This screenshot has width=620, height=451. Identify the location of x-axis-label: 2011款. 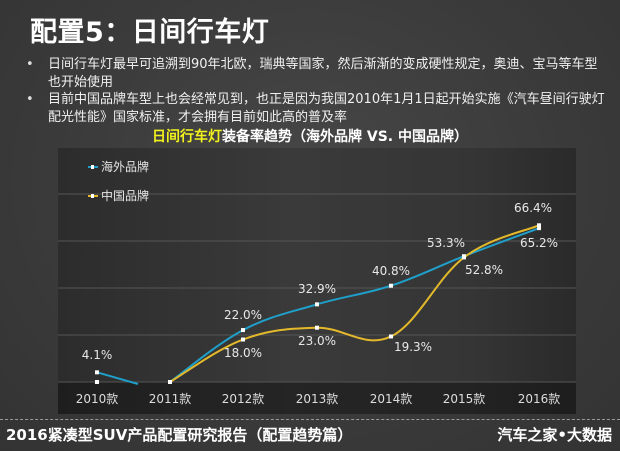
(170, 399).